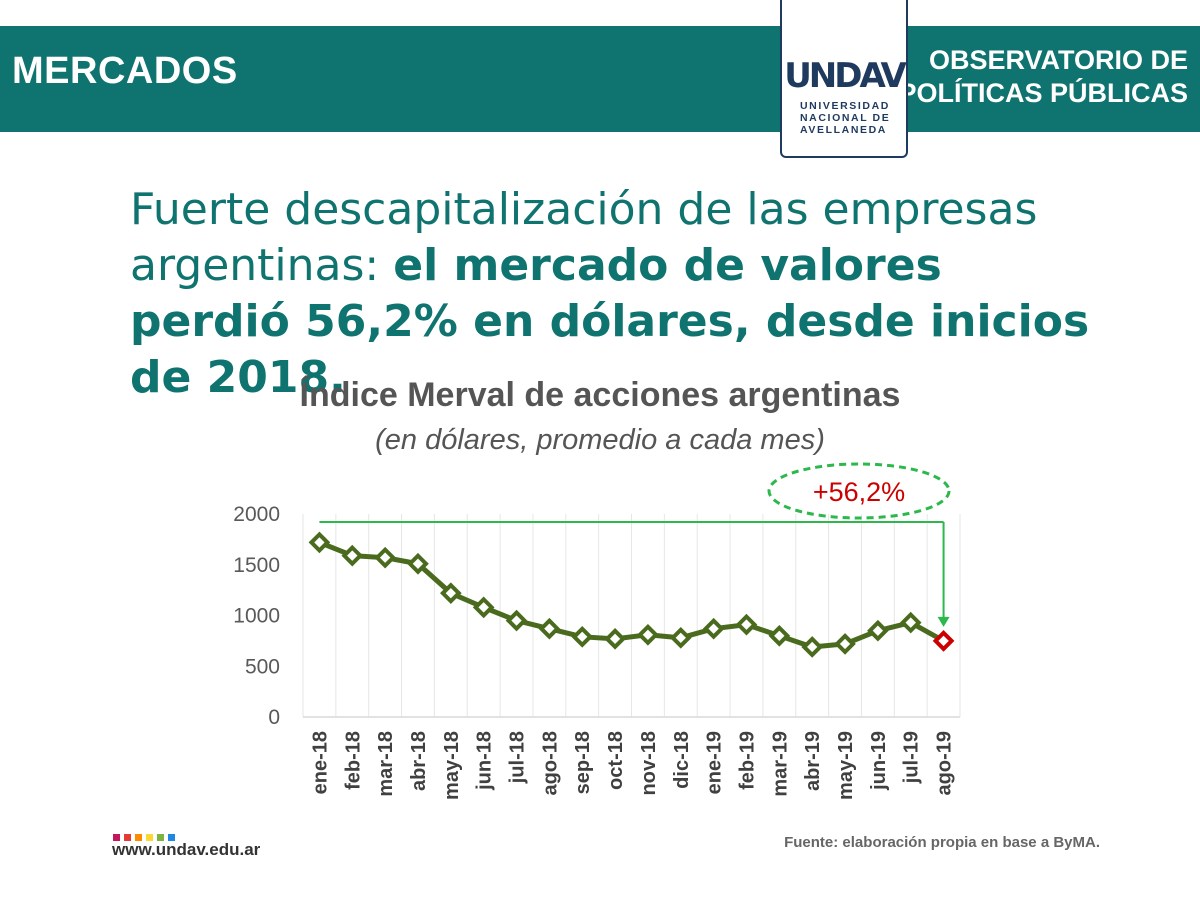  What do you see at coordinates (256, 616) in the screenshot?
I see `y-tick-label: 1000` at bounding box center [256, 616].